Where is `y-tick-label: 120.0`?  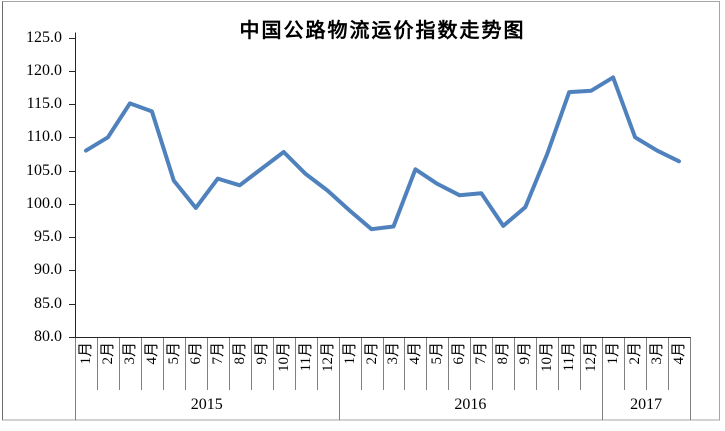 y-tick-label: 120.0 is located at coordinates (44, 70).